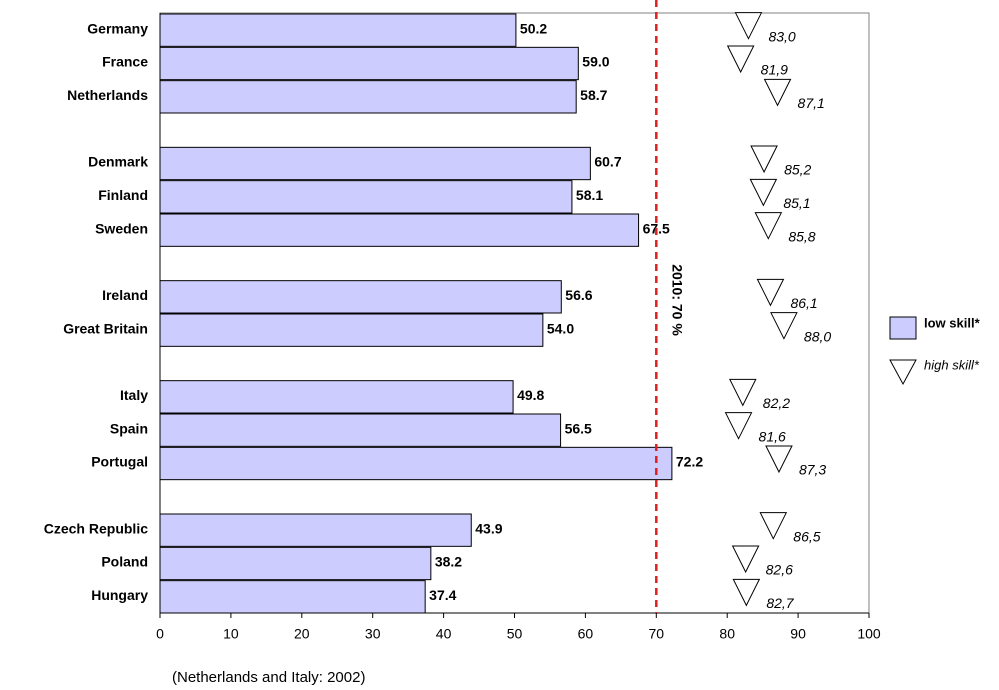 The height and width of the screenshot is (690, 999). Describe the element at coordinates (560, 328) in the screenshot. I see `value-label: 54.0` at that location.